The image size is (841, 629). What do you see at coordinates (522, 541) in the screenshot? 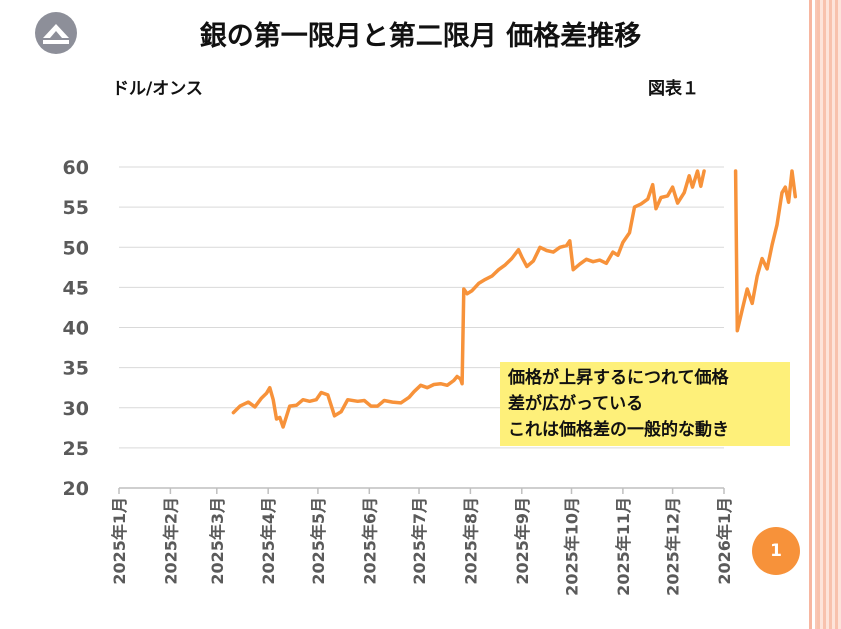
I see `x-tick-label: 2025年9月` at bounding box center [522, 541].